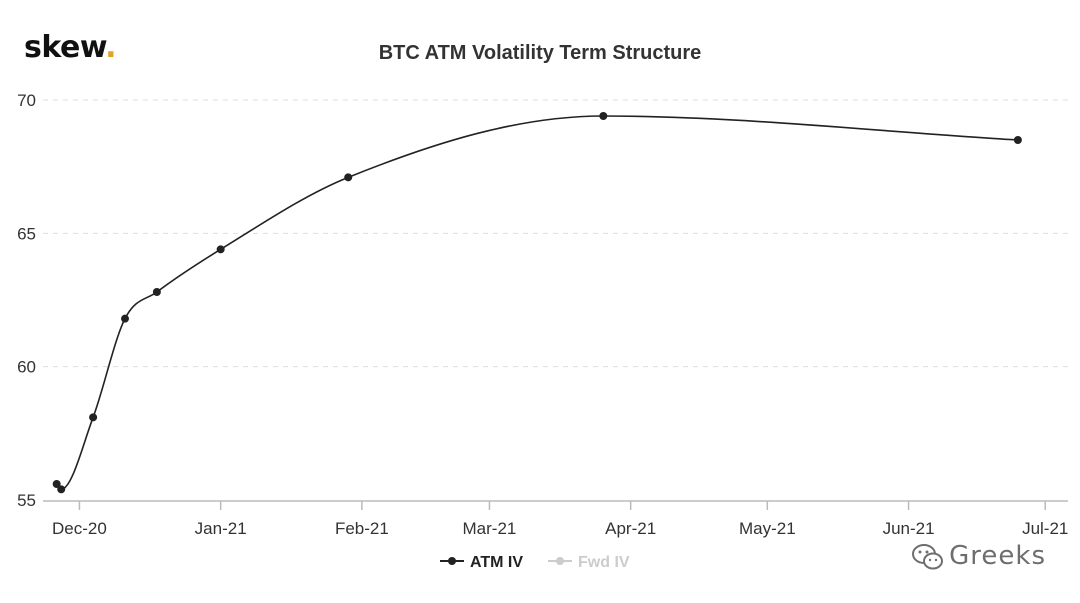  What do you see at coordinates (767, 528) in the screenshot?
I see `x-tick-label: May-21` at bounding box center [767, 528].